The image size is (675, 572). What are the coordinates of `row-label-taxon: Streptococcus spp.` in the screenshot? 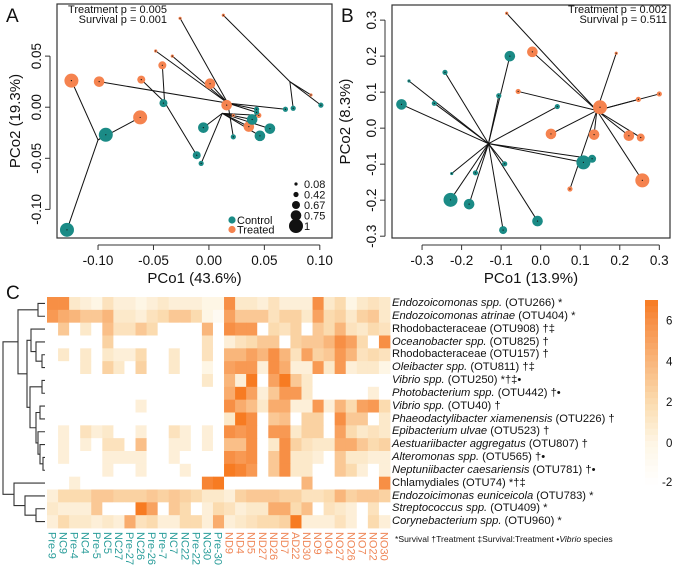 It's located at (440, 508).